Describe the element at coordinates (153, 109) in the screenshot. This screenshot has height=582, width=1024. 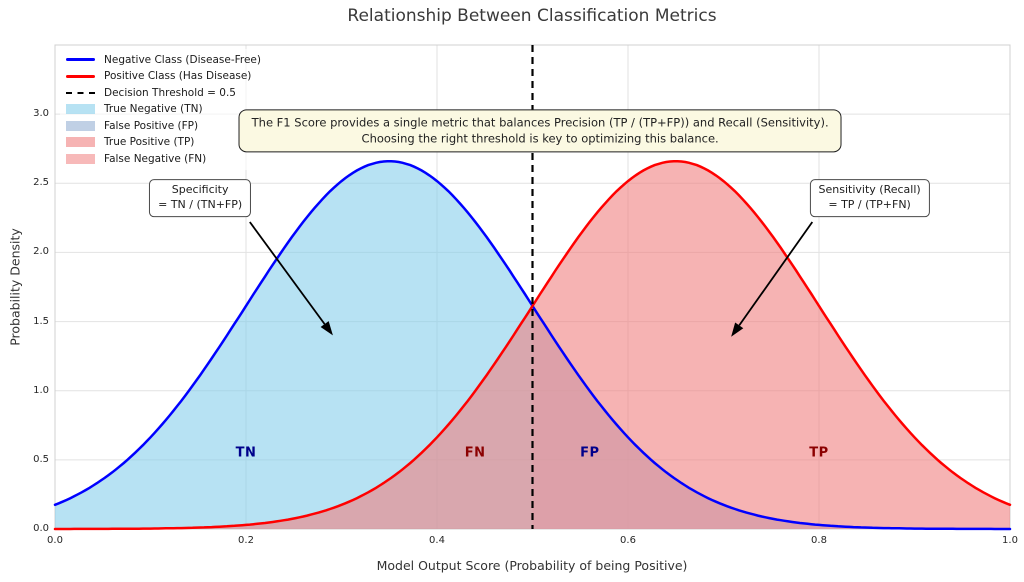
I see `legend-label: True Negative (TN)` at that location.